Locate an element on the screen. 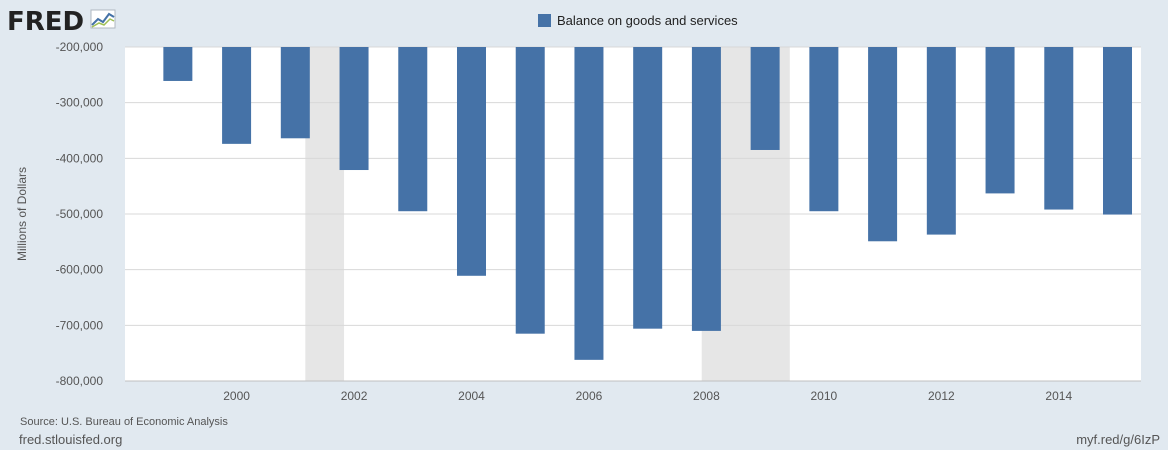  y-tick-label: -300,000 is located at coordinates (80, 103).